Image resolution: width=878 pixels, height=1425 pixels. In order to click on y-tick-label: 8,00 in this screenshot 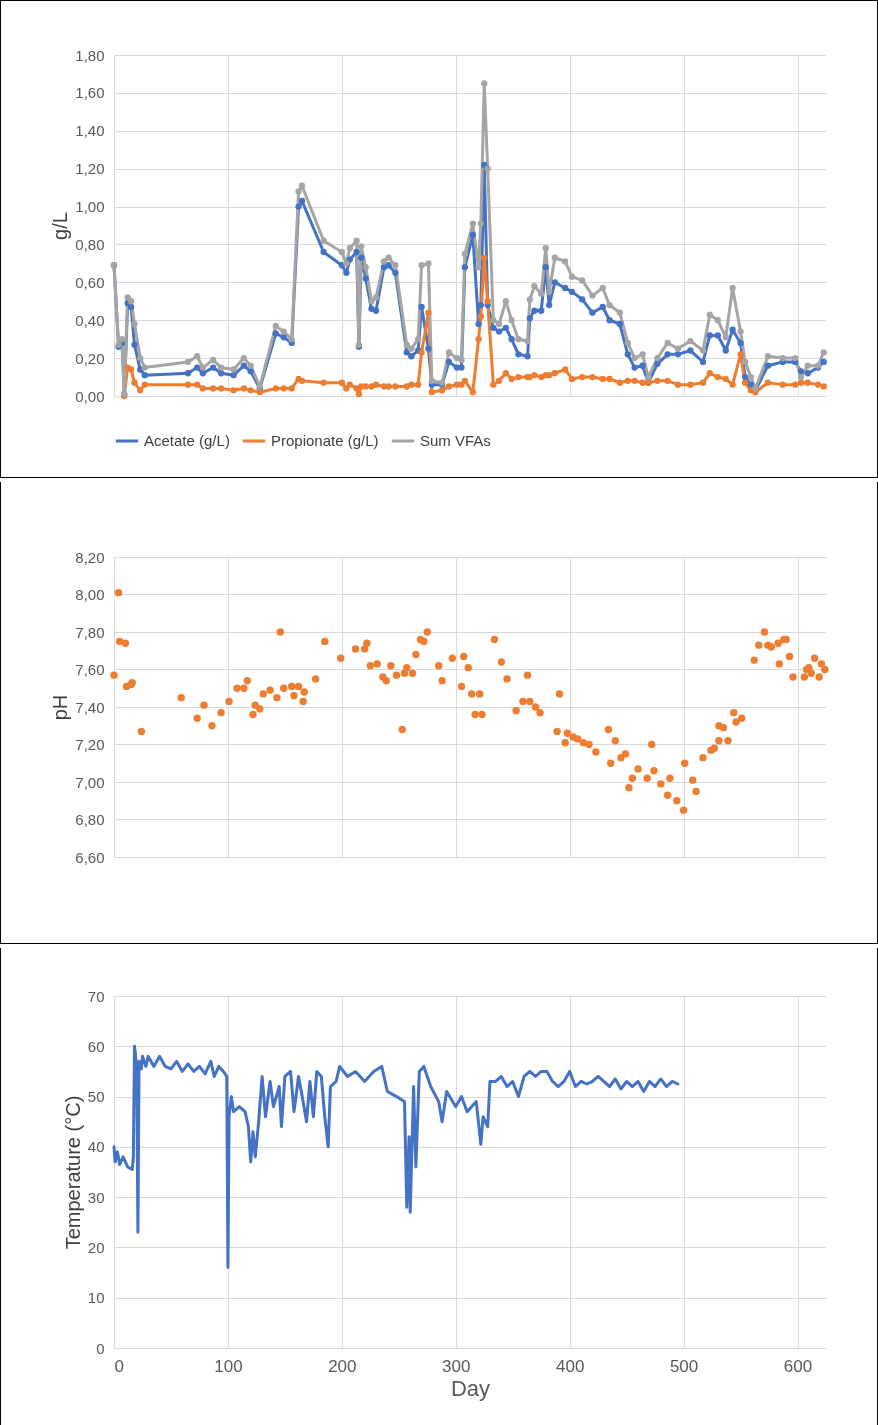, I will do `click(90, 594)`.